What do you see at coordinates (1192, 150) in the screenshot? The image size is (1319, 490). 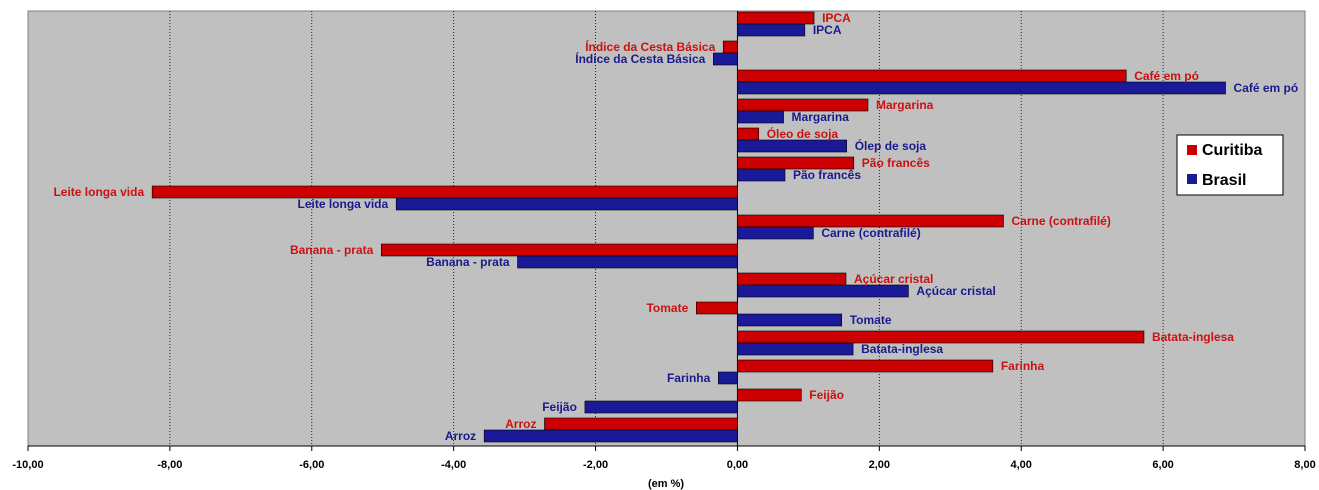 I see `legend-swatch-curitiba` at bounding box center [1192, 150].